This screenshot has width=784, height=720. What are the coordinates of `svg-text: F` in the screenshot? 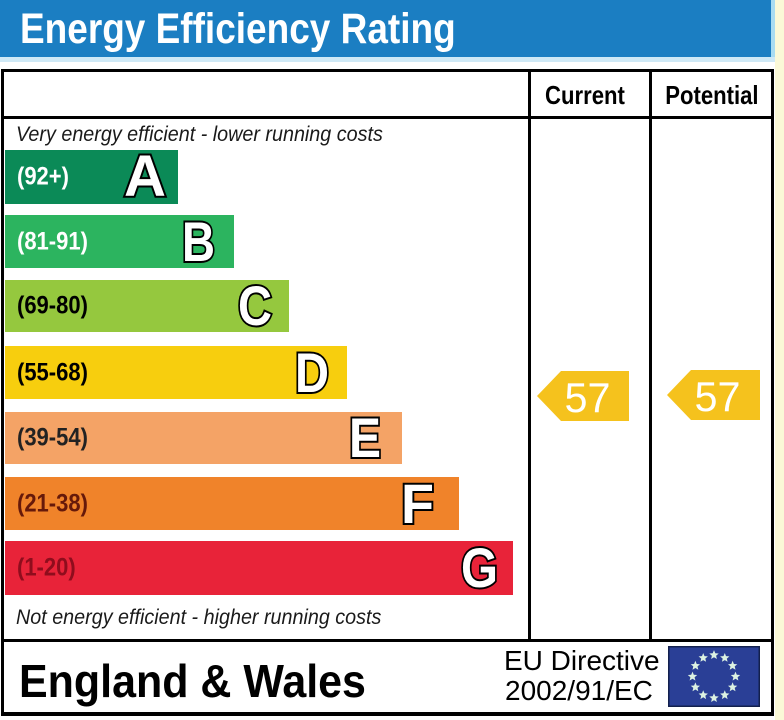 It's located at (417, 504).